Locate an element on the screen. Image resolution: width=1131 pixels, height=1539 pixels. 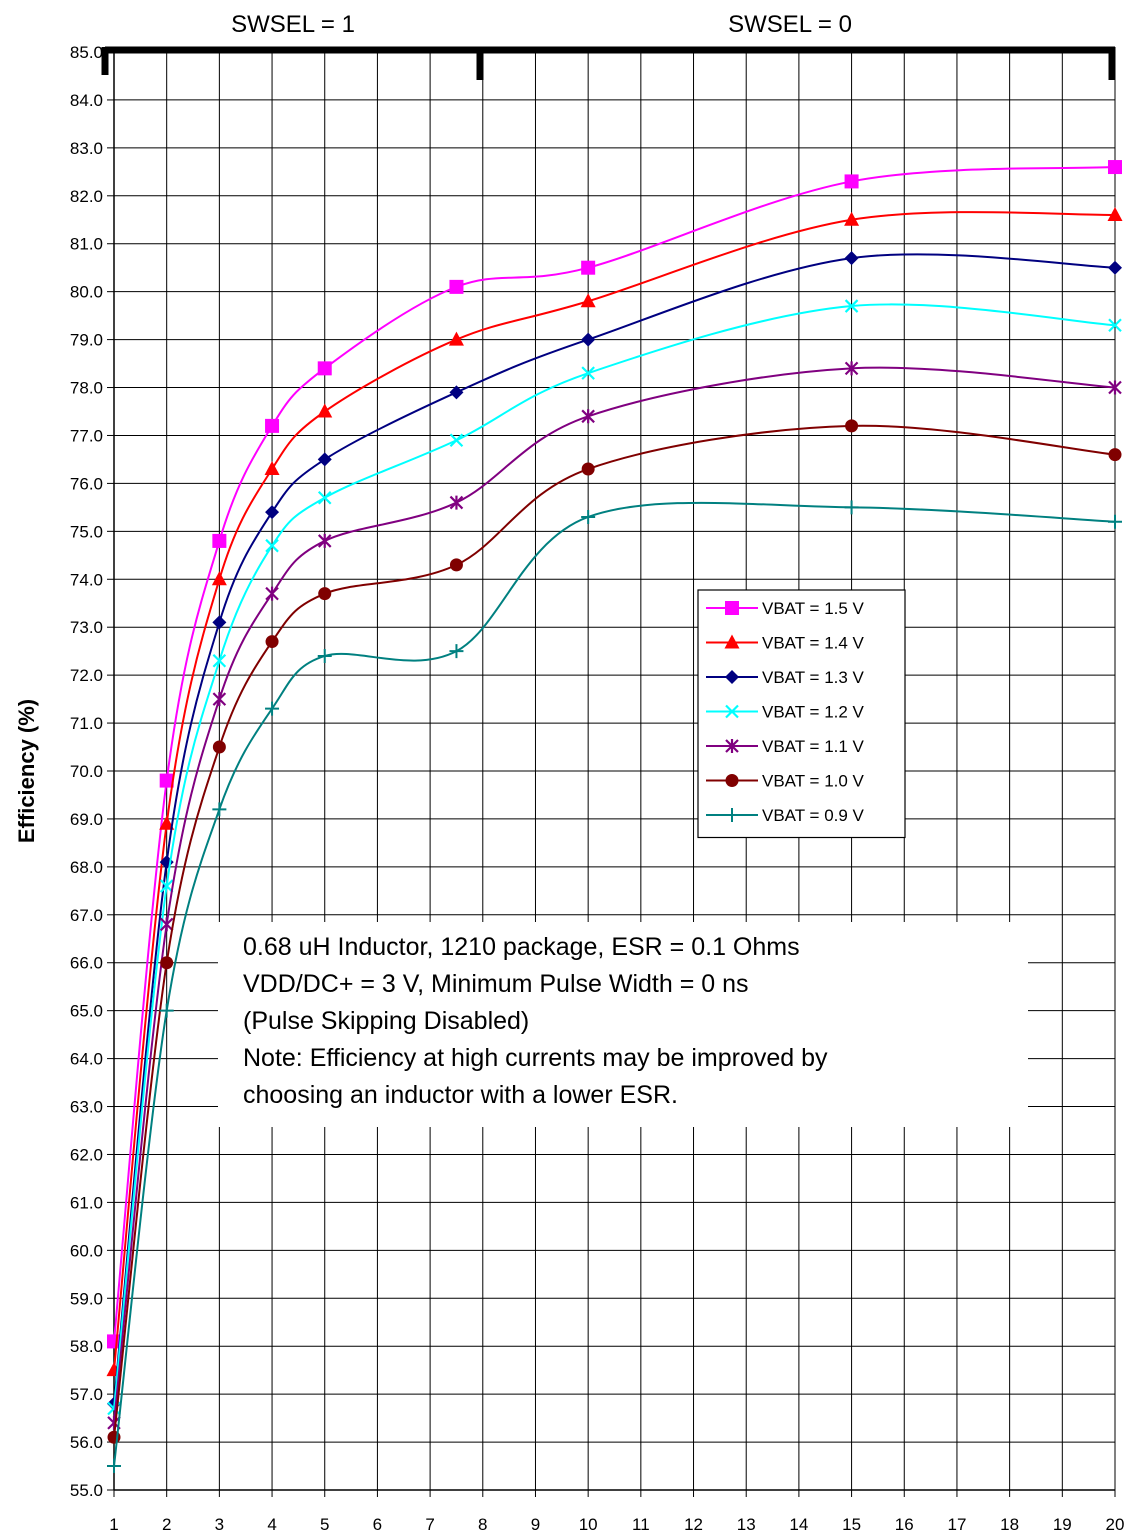
y-tick-label-85.0: 85.0 is located at coordinates (86, 52).